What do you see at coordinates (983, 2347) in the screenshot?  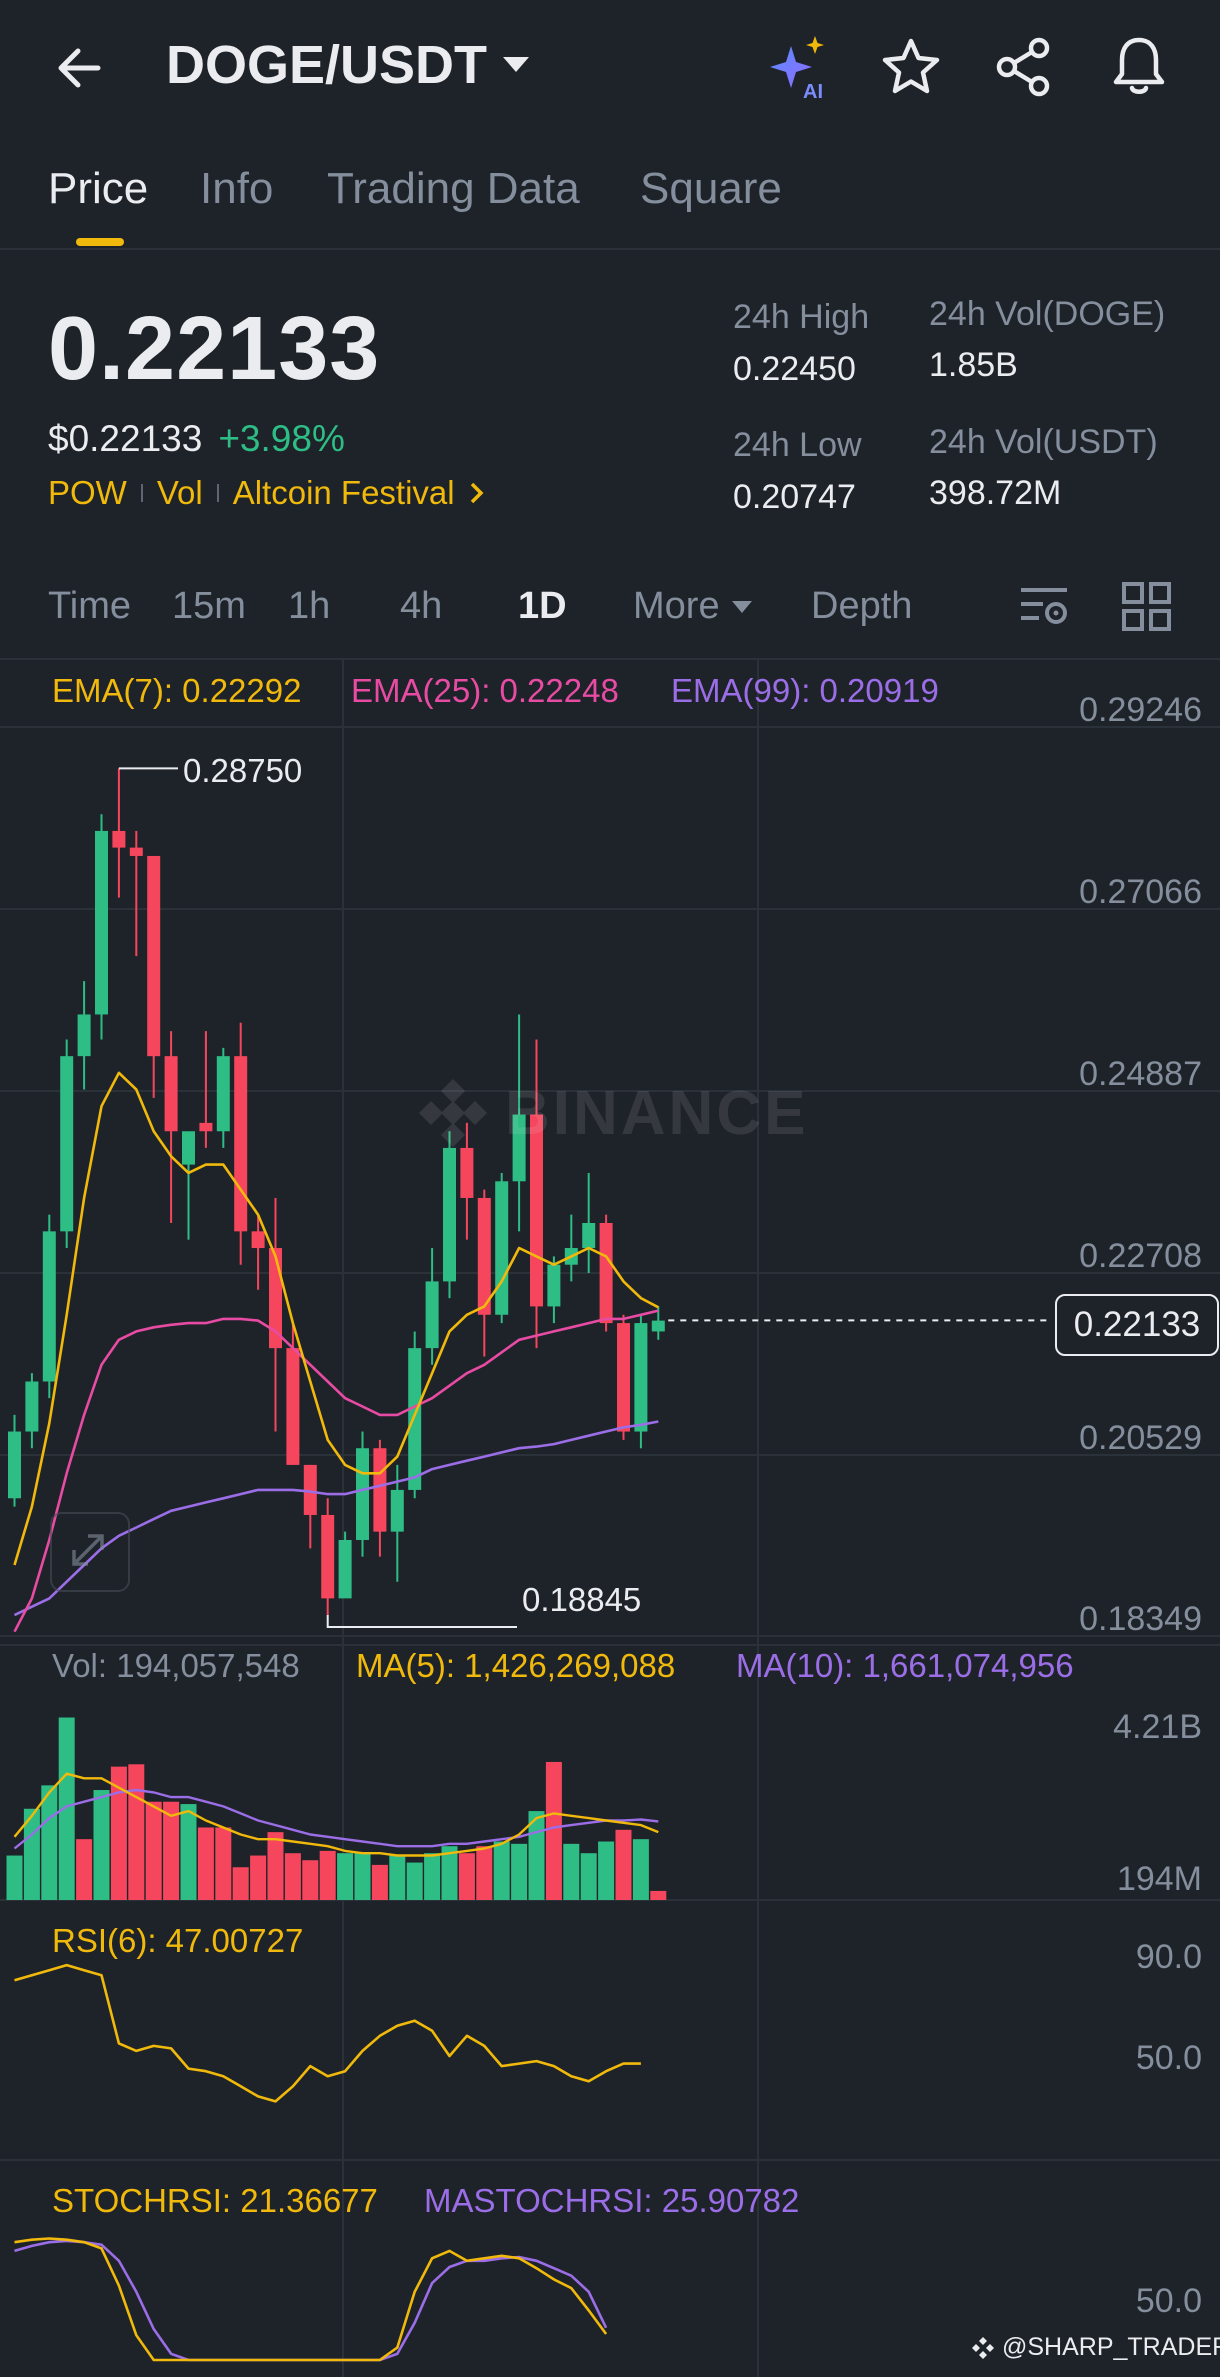 I see `binance-small-icon` at bounding box center [983, 2347].